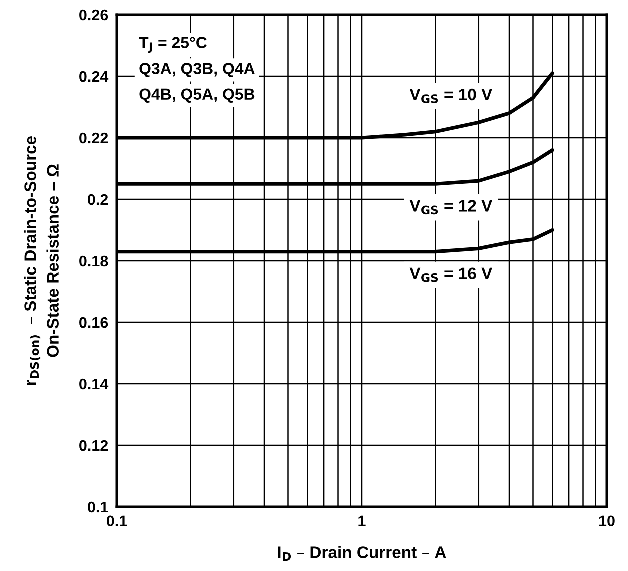  Describe the element at coordinates (451, 207) in the screenshot. I see `series-label: V$_{GS}$ = 12 V` at that location.